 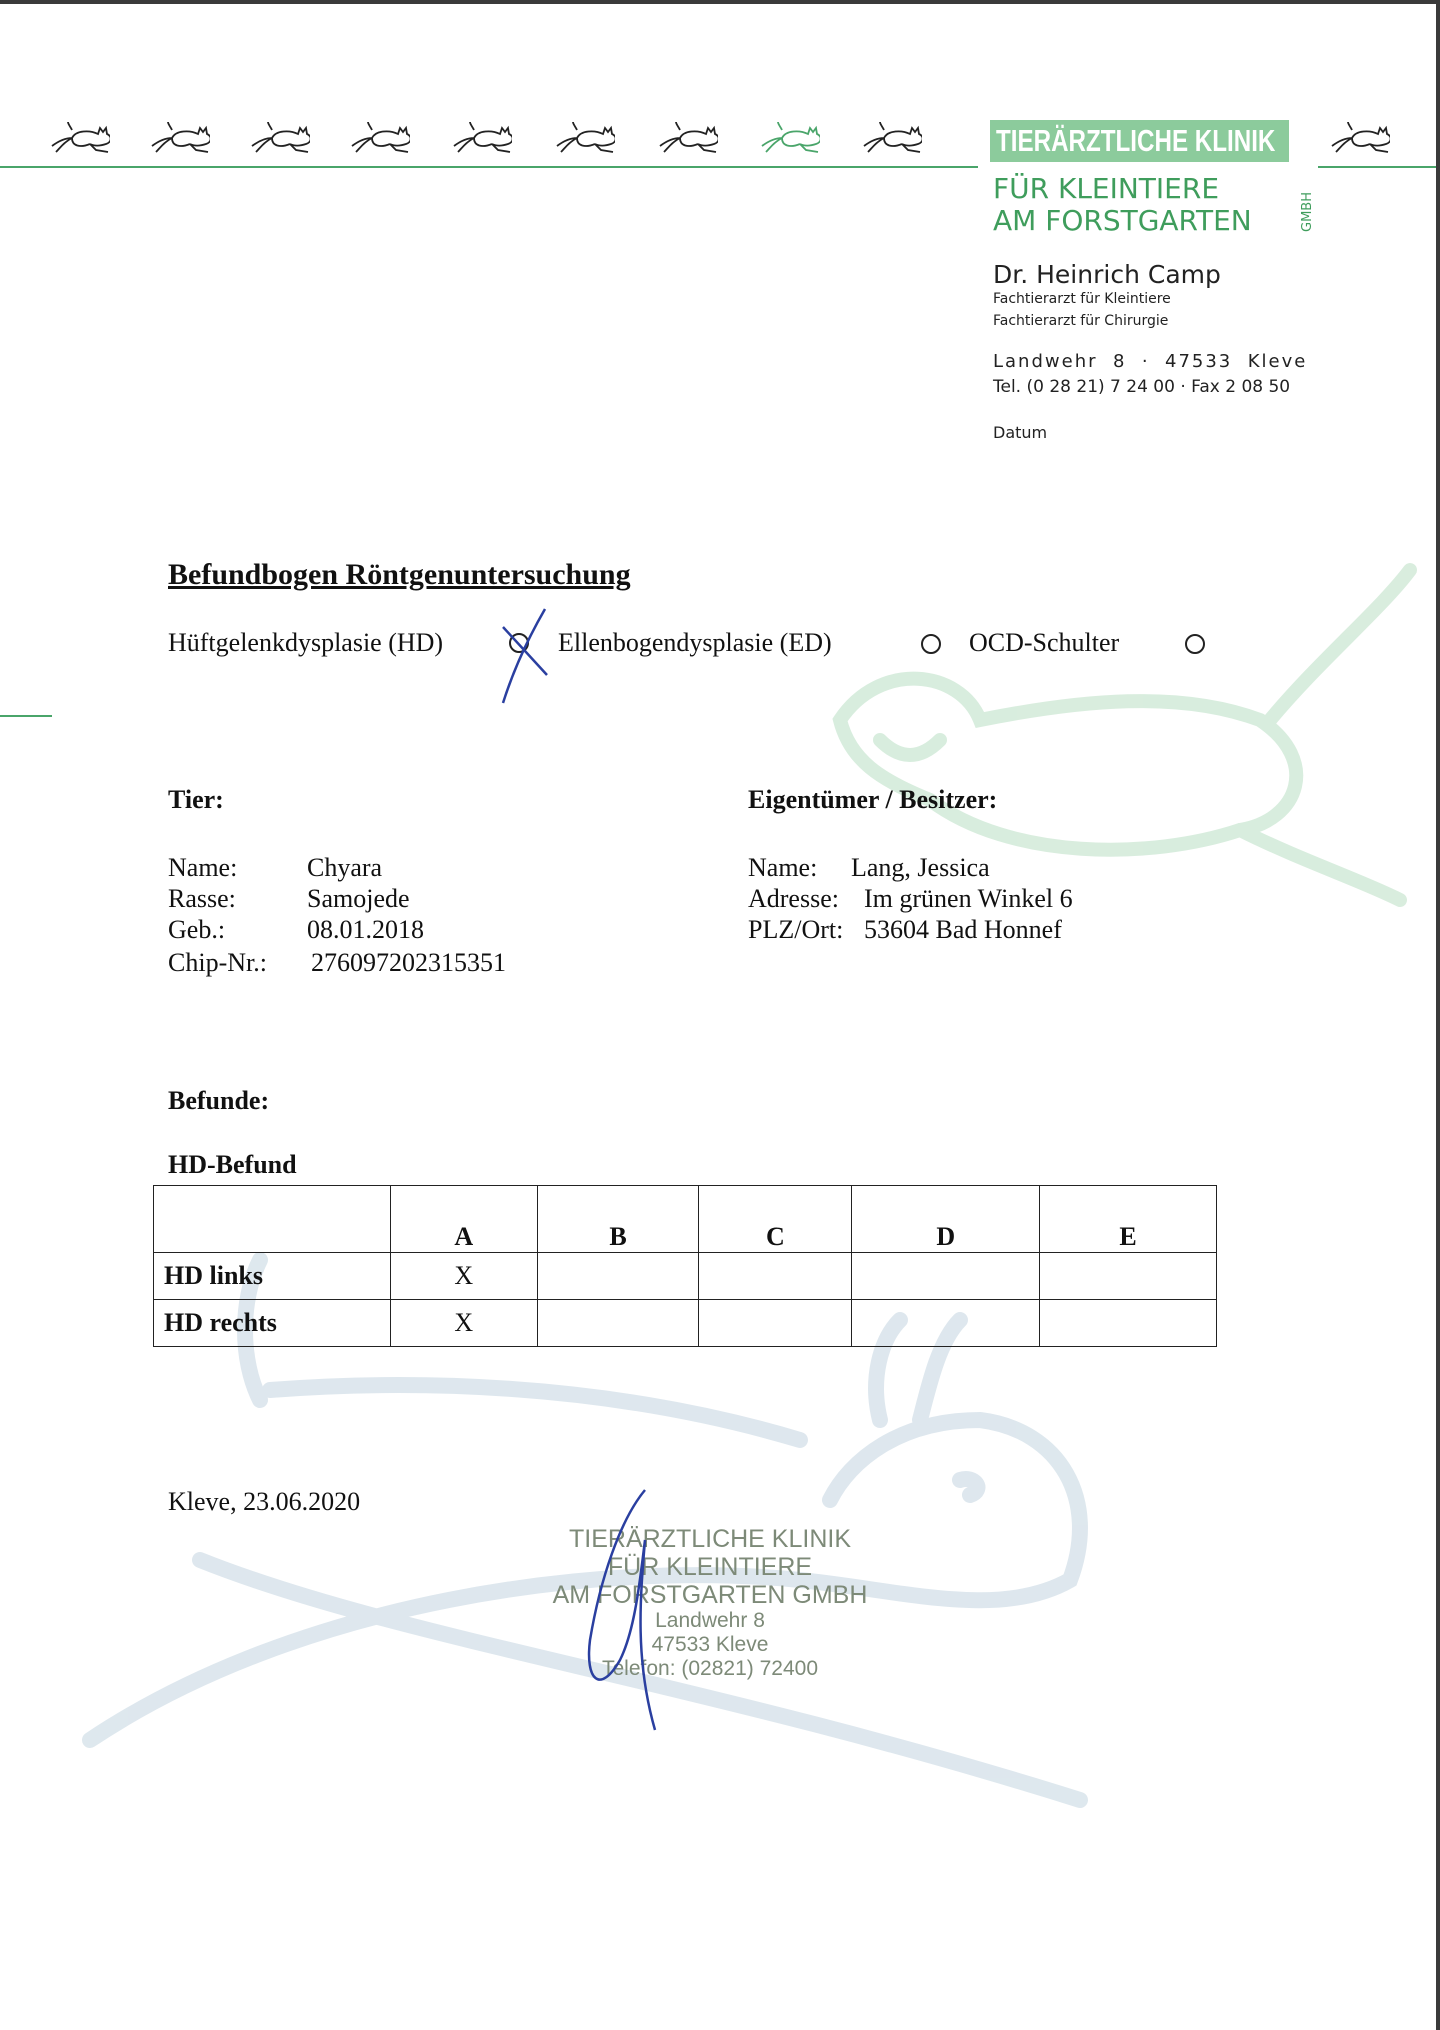 What do you see at coordinates (358, 898) in the screenshot?
I see `animal-breed-value: Samojede` at bounding box center [358, 898].